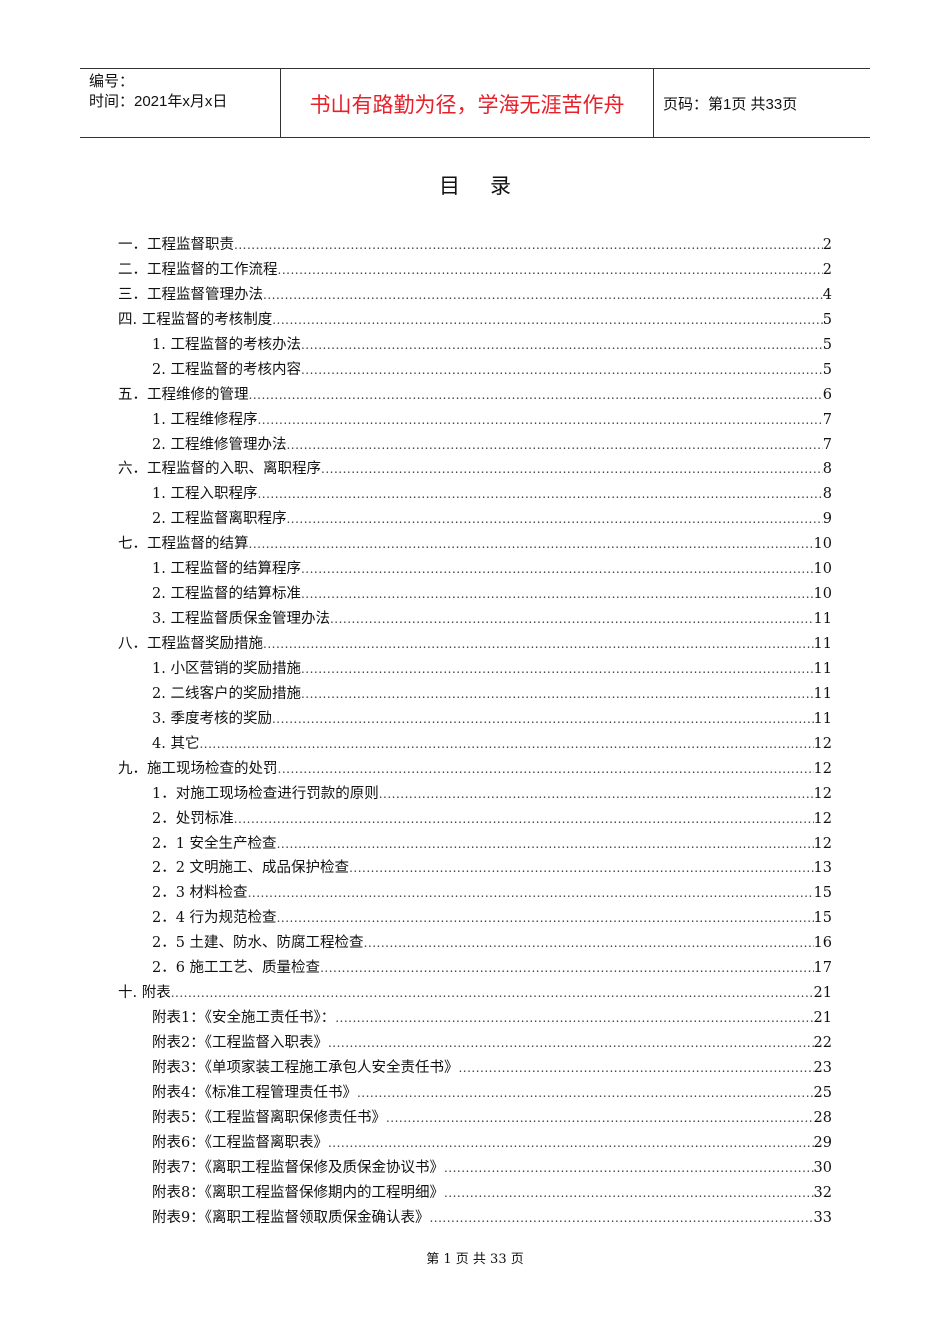 The image size is (950, 1344). Describe the element at coordinates (183, 544) in the screenshot. I see `toc-entry-label: 七．工程监督的结算` at that location.